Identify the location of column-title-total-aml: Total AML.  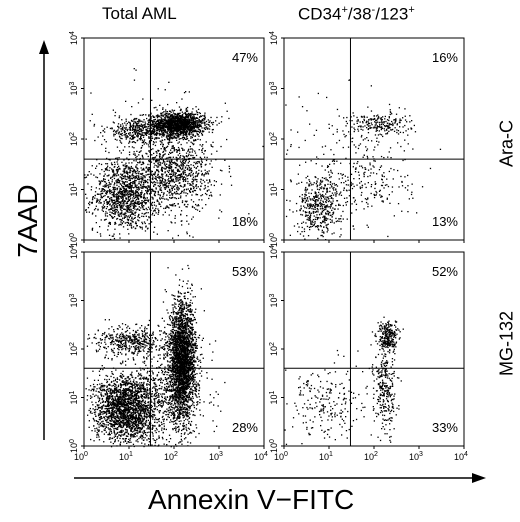
(139, 13).